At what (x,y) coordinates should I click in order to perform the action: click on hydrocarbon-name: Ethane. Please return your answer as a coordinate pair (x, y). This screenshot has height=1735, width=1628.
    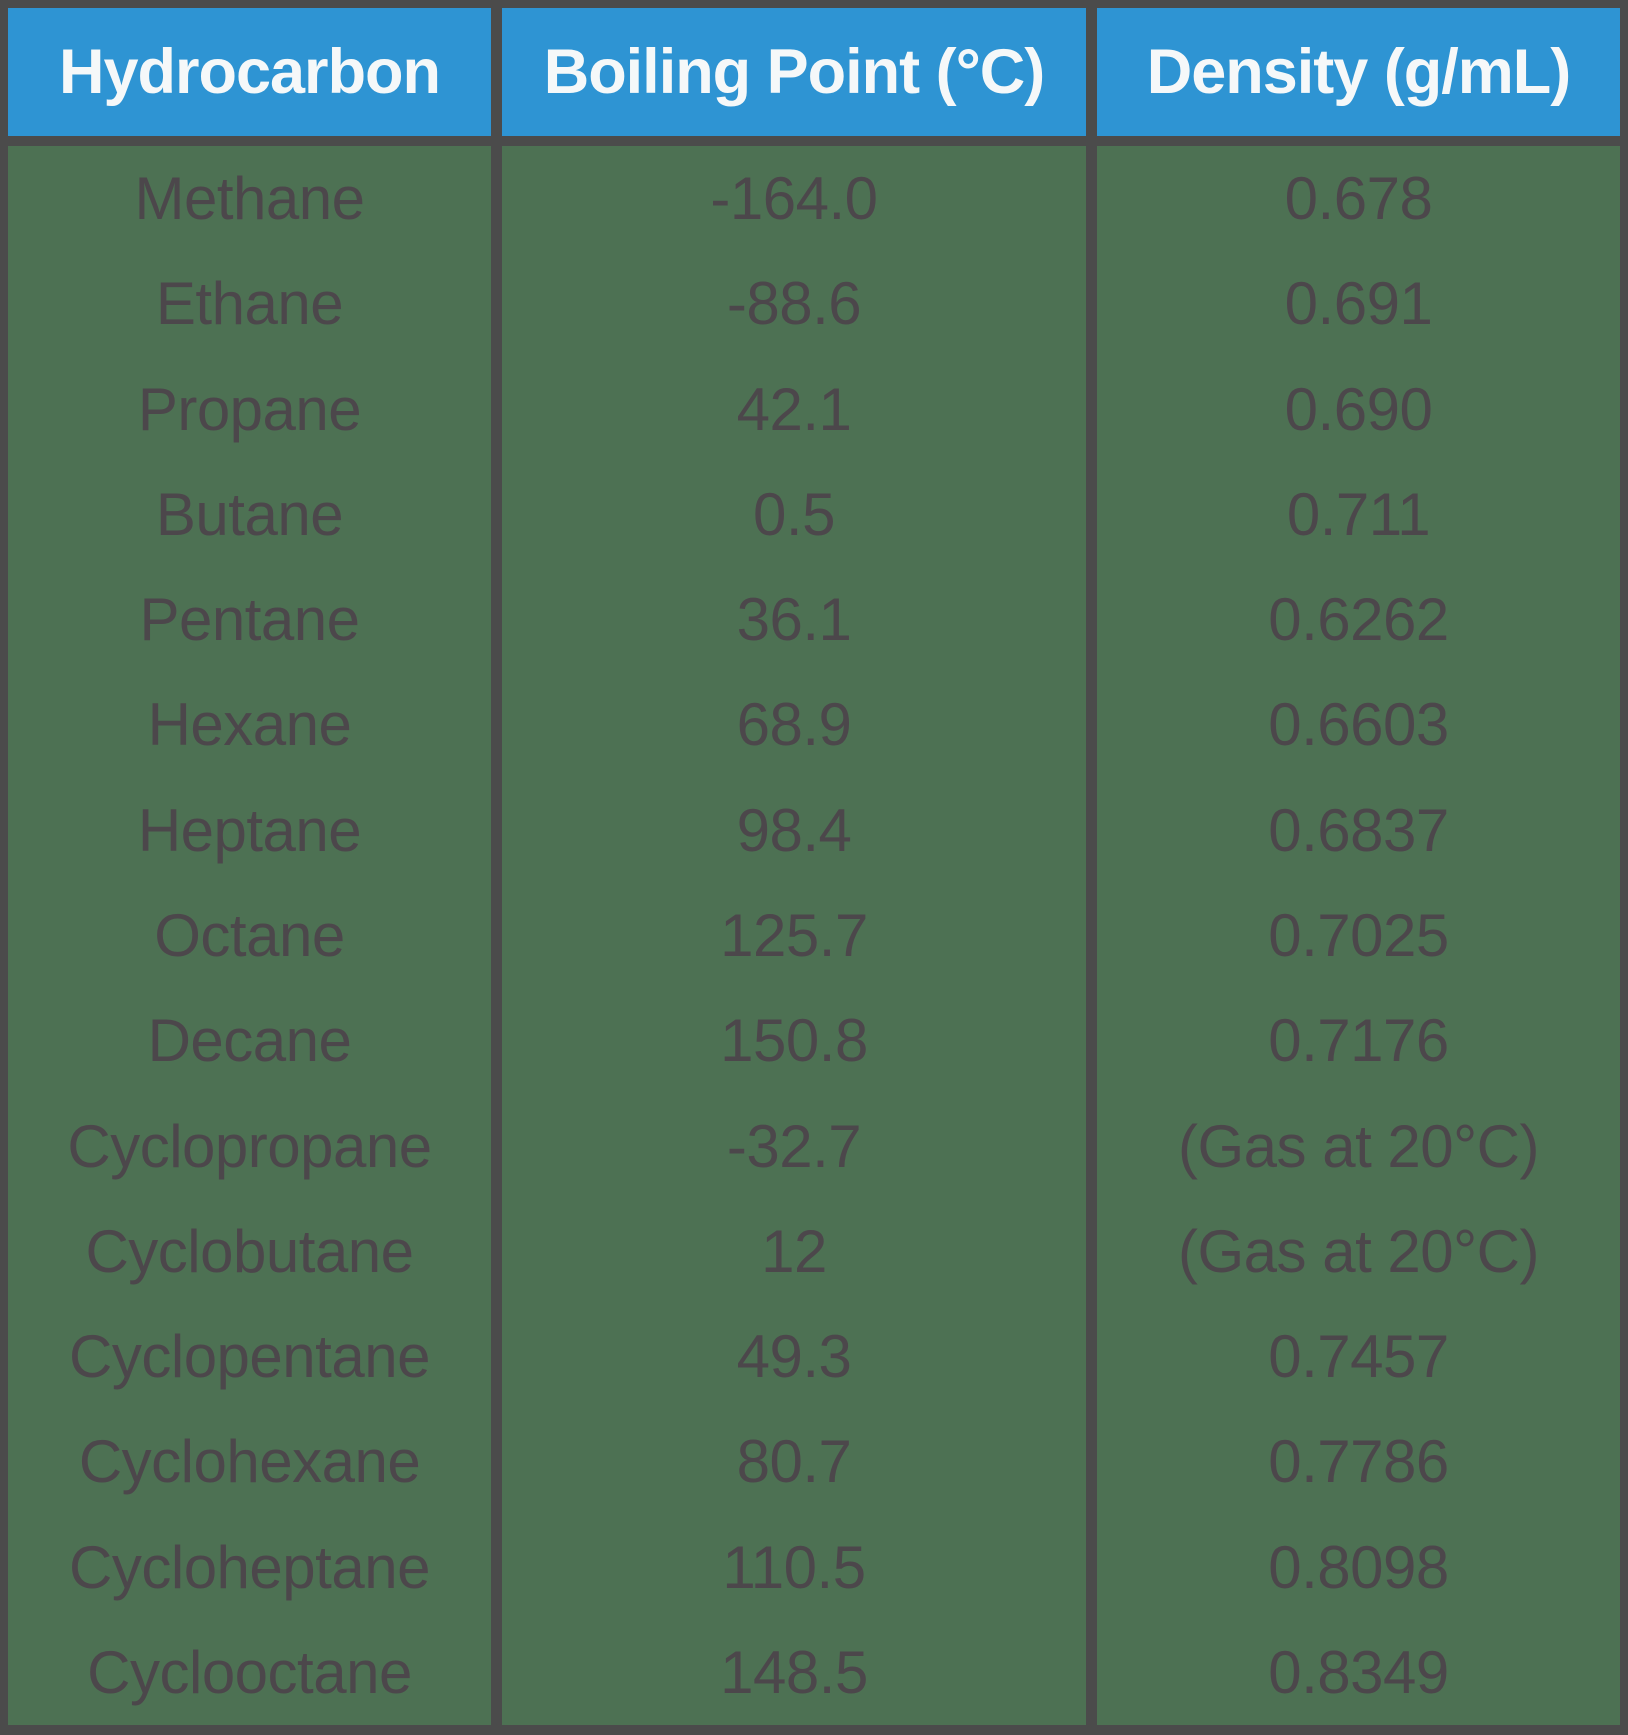
    Looking at the image, I should click on (249, 304).